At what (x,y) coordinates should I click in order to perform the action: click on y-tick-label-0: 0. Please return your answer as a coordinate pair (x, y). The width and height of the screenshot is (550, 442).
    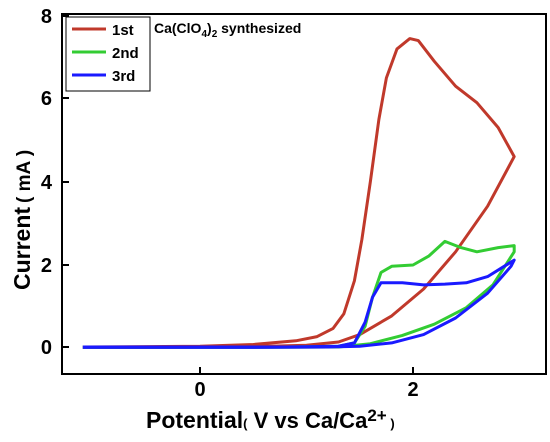
    Looking at the image, I should click on (46, 348).